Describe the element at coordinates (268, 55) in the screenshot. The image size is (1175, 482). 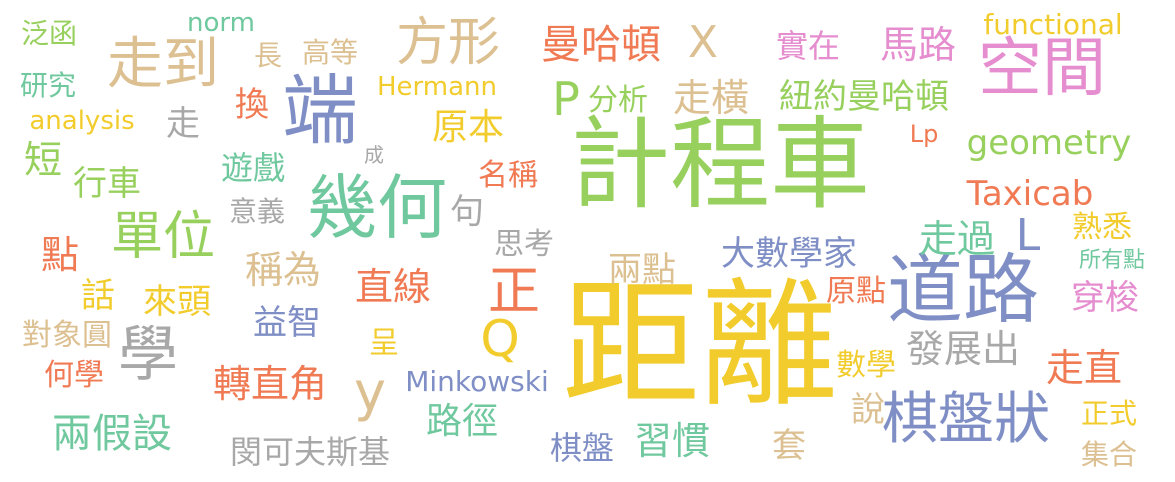
I see `word-長: 長` at that location.